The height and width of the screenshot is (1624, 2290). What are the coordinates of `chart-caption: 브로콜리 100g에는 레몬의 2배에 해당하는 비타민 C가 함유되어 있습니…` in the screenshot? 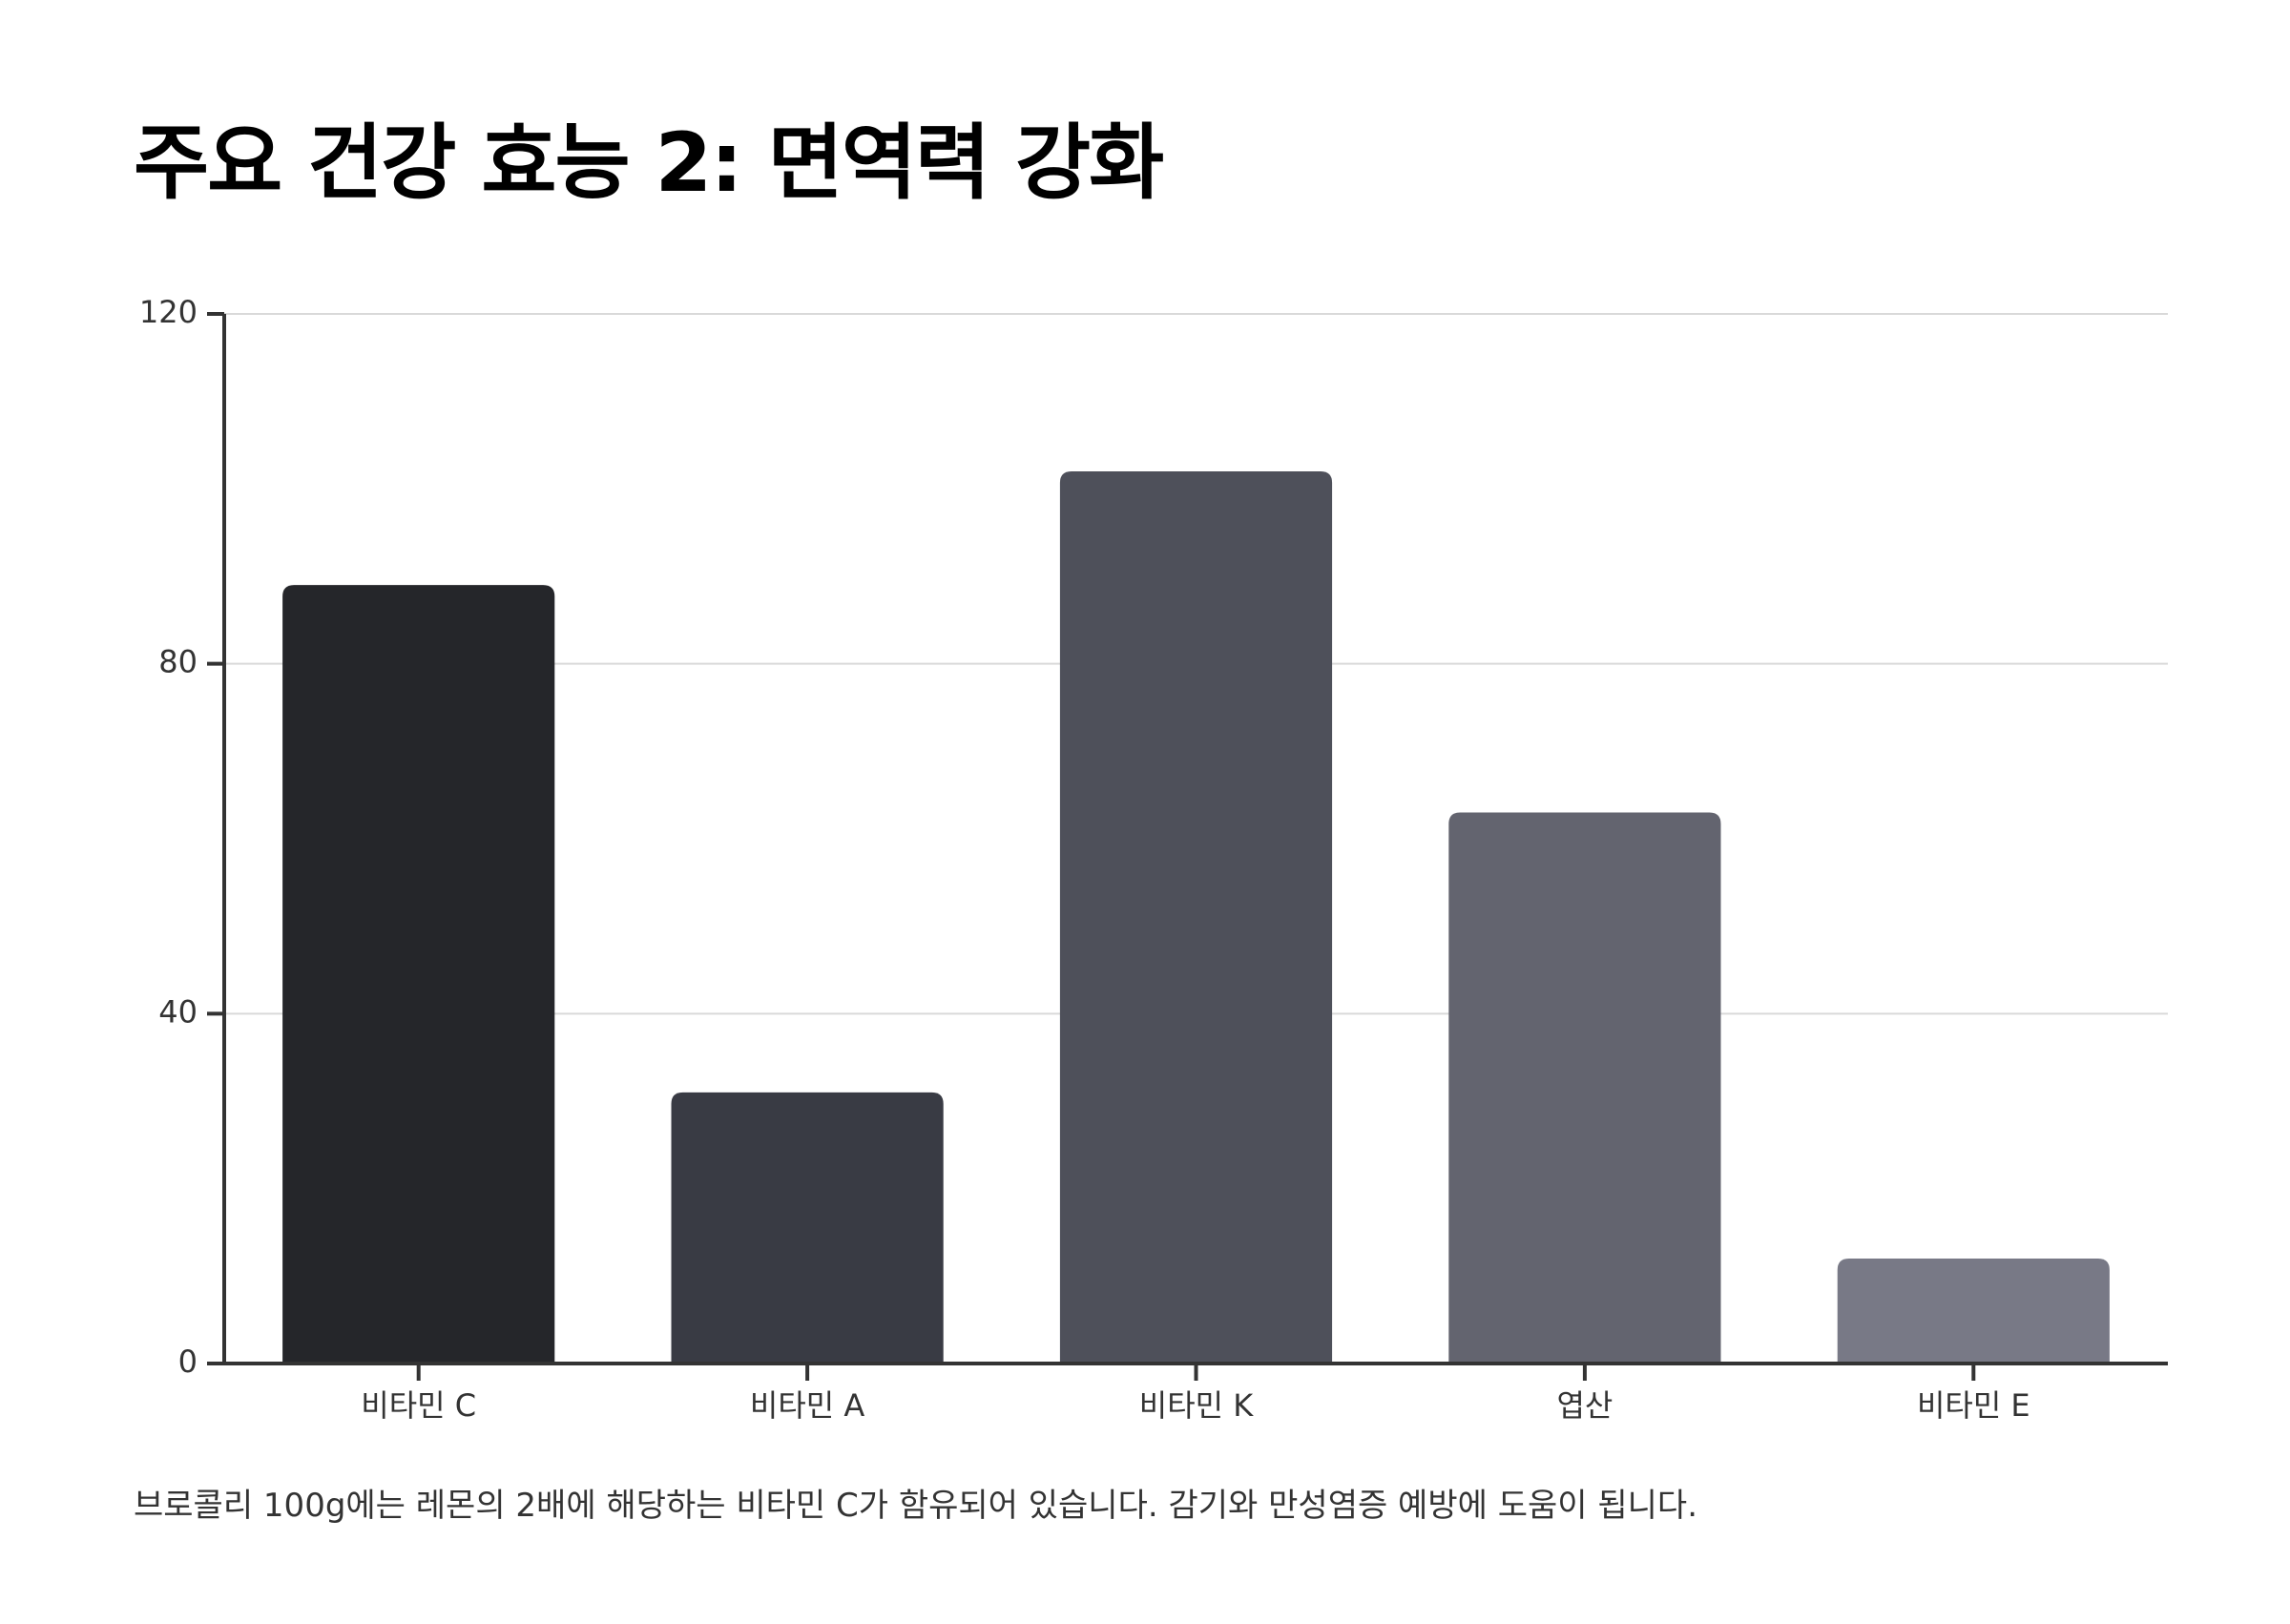 It's located at (916, 1506).